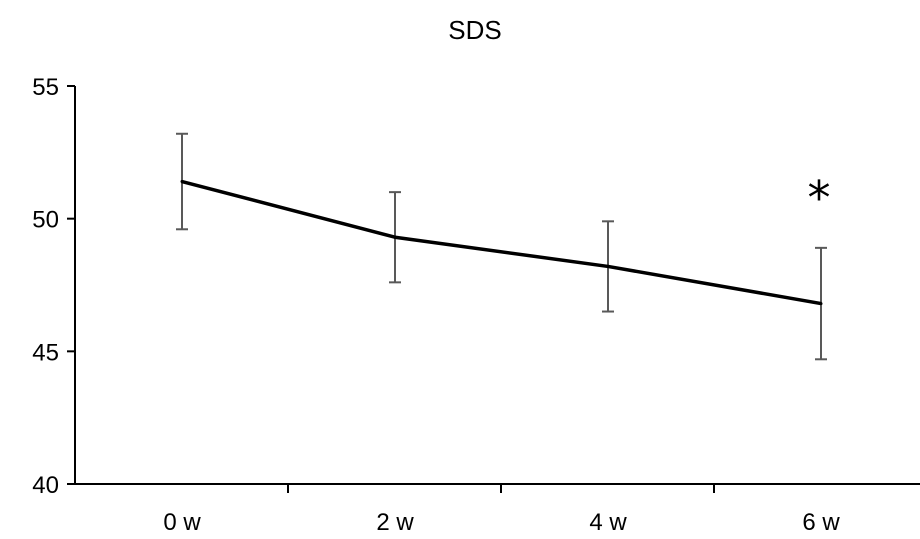  What do you see at coordinates (45, 220) in the screenshot?
I see `y-tick-label: 50` at bounding box center [45, 220].